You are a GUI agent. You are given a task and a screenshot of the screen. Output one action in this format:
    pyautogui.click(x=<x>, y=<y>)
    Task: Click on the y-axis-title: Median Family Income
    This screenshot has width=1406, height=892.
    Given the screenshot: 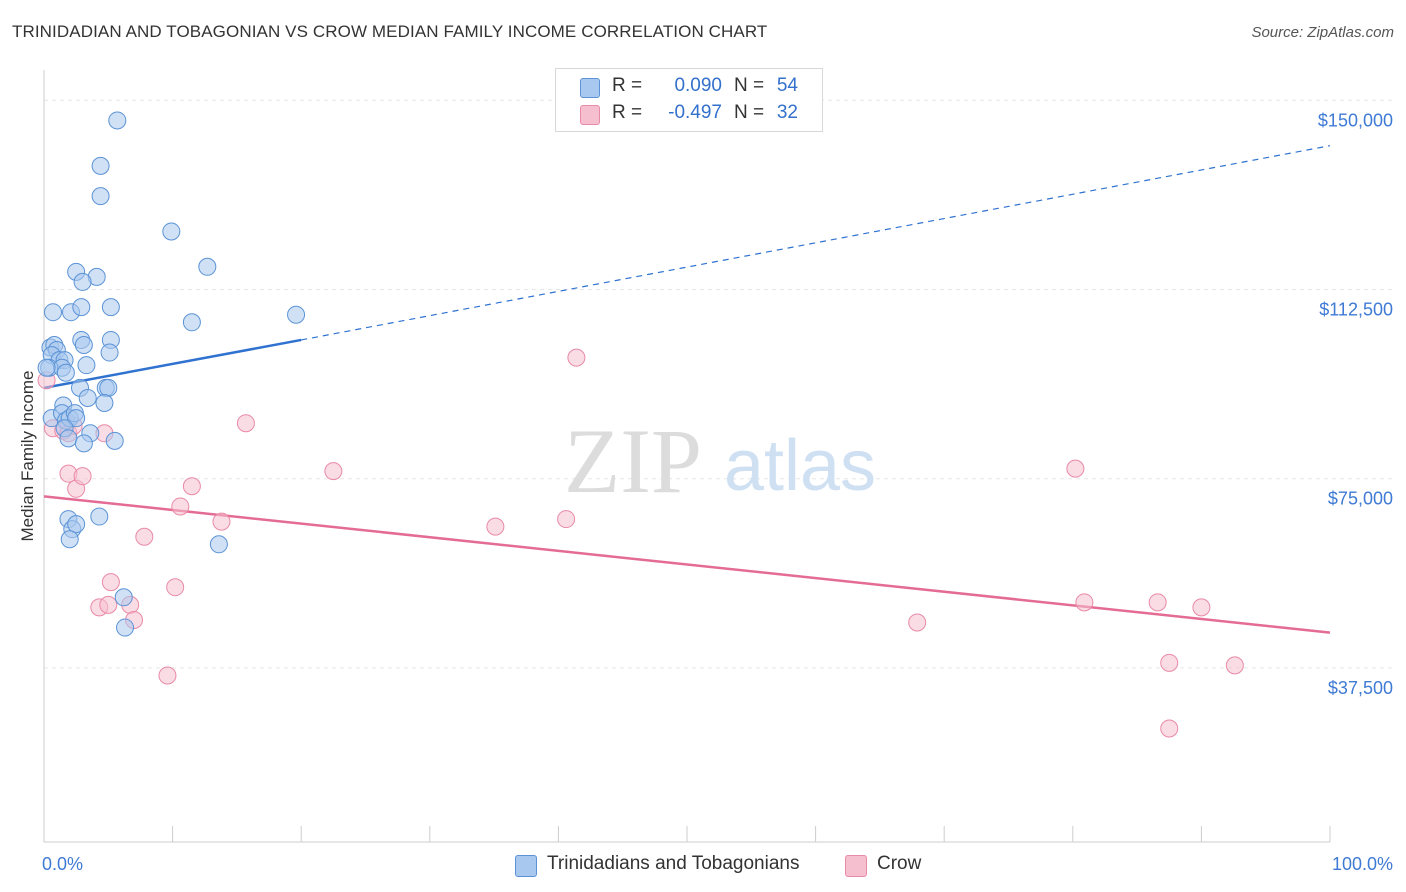 What is the action you would take?
    pyautogui.click(x=27, y=455)
    